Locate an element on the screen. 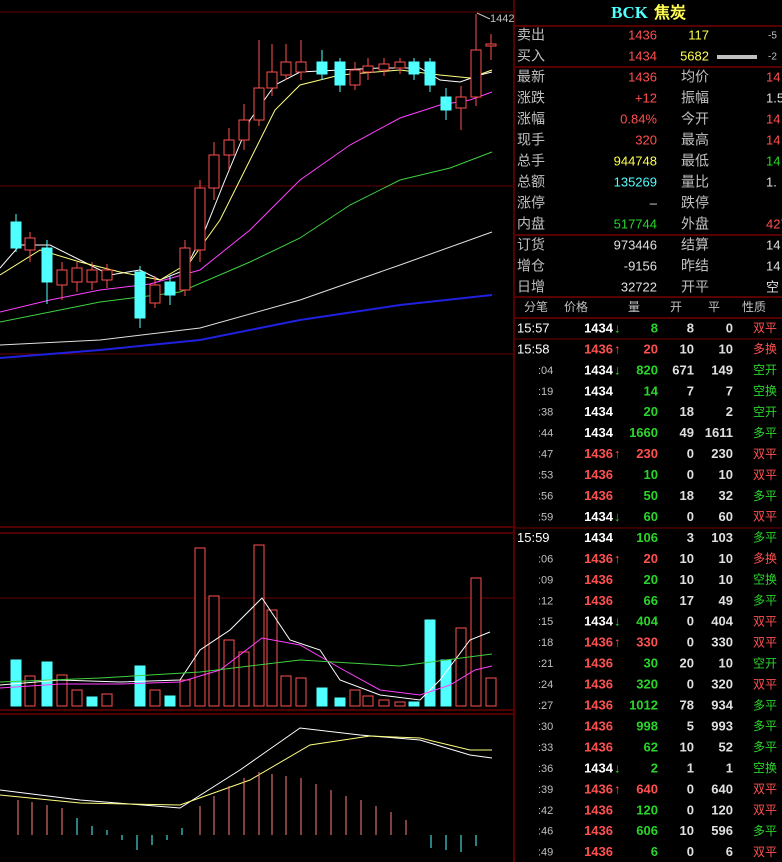 The width and height of the screenshot is (782, 862). tick-volume: 6 is located at coordinates (654, 851).